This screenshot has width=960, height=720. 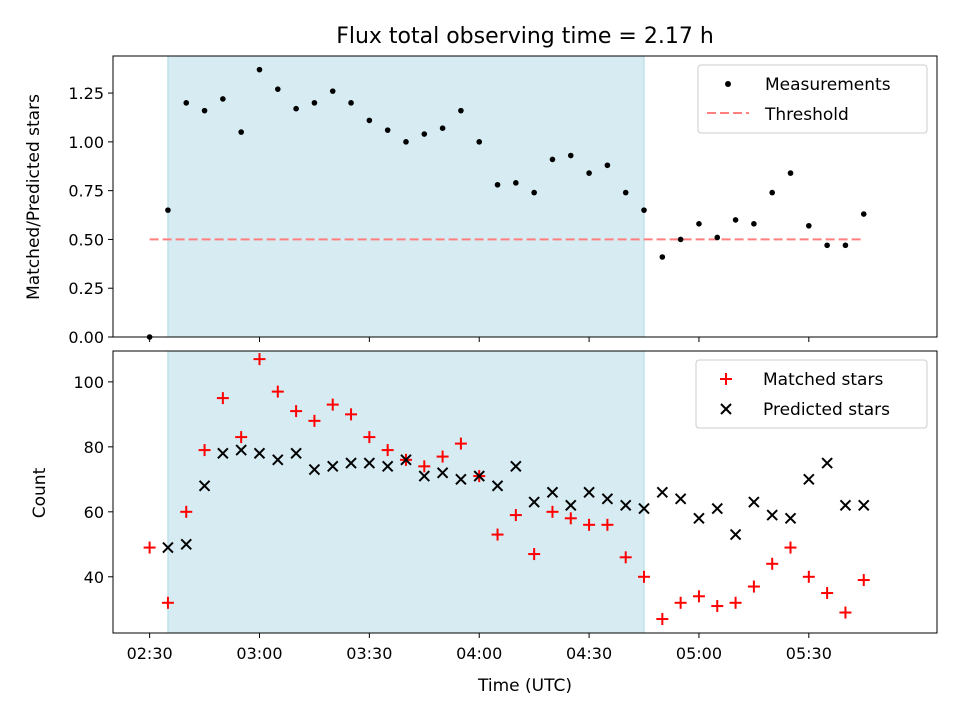 What do you see at coordinates (479, 653) in the screenshot?
I see `x-tick-label: 04:00` at bounding box center [479, 653].